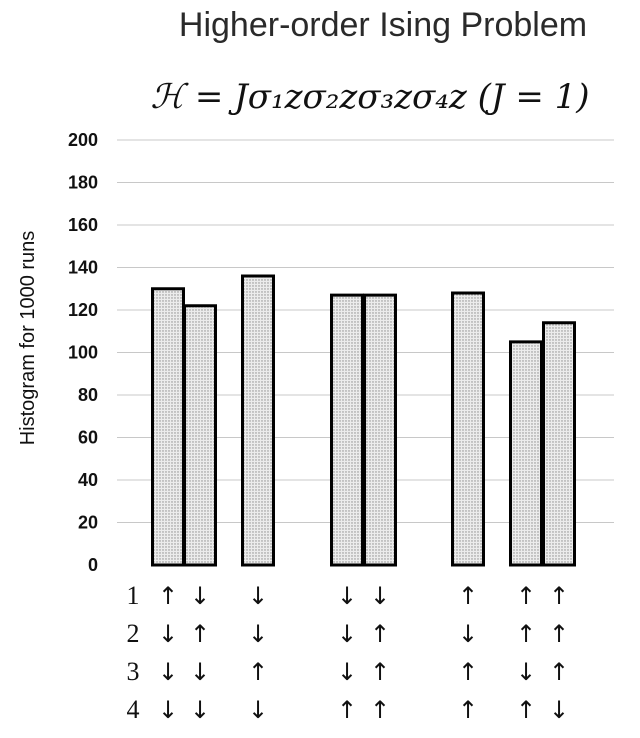  Describe the element at coordinates (88, 523) in the screenshot. I see `y-tick-label: 20` at that location.